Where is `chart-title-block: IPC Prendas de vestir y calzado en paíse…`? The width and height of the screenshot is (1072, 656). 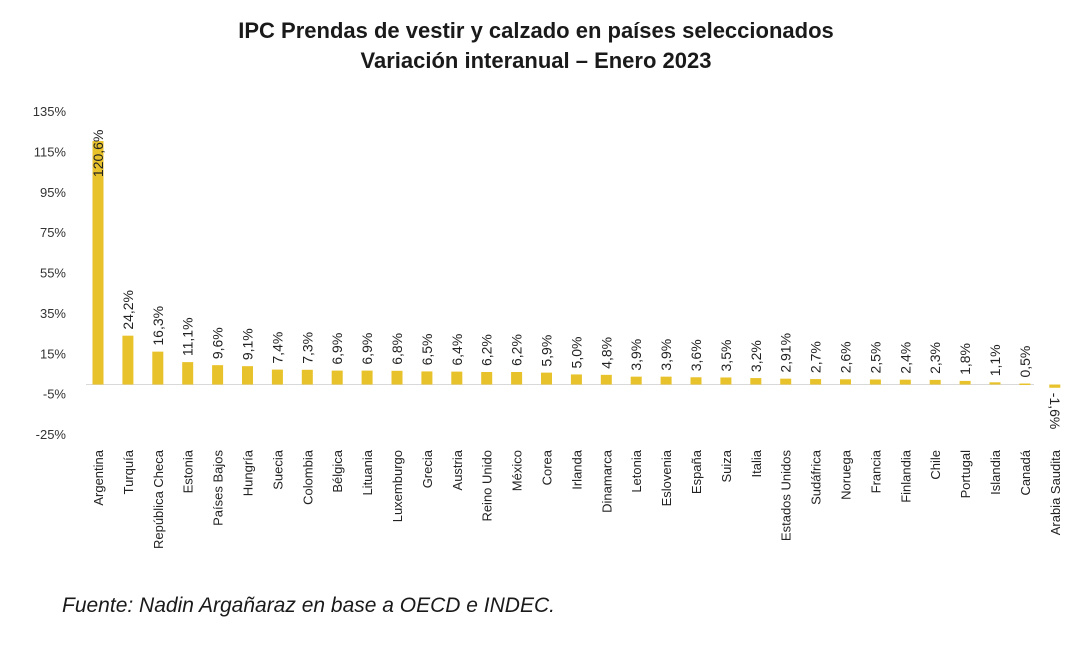 chart-title-block: IPC Prendas de vestir y calzado en paíse… is located at coordinates (536, 46).